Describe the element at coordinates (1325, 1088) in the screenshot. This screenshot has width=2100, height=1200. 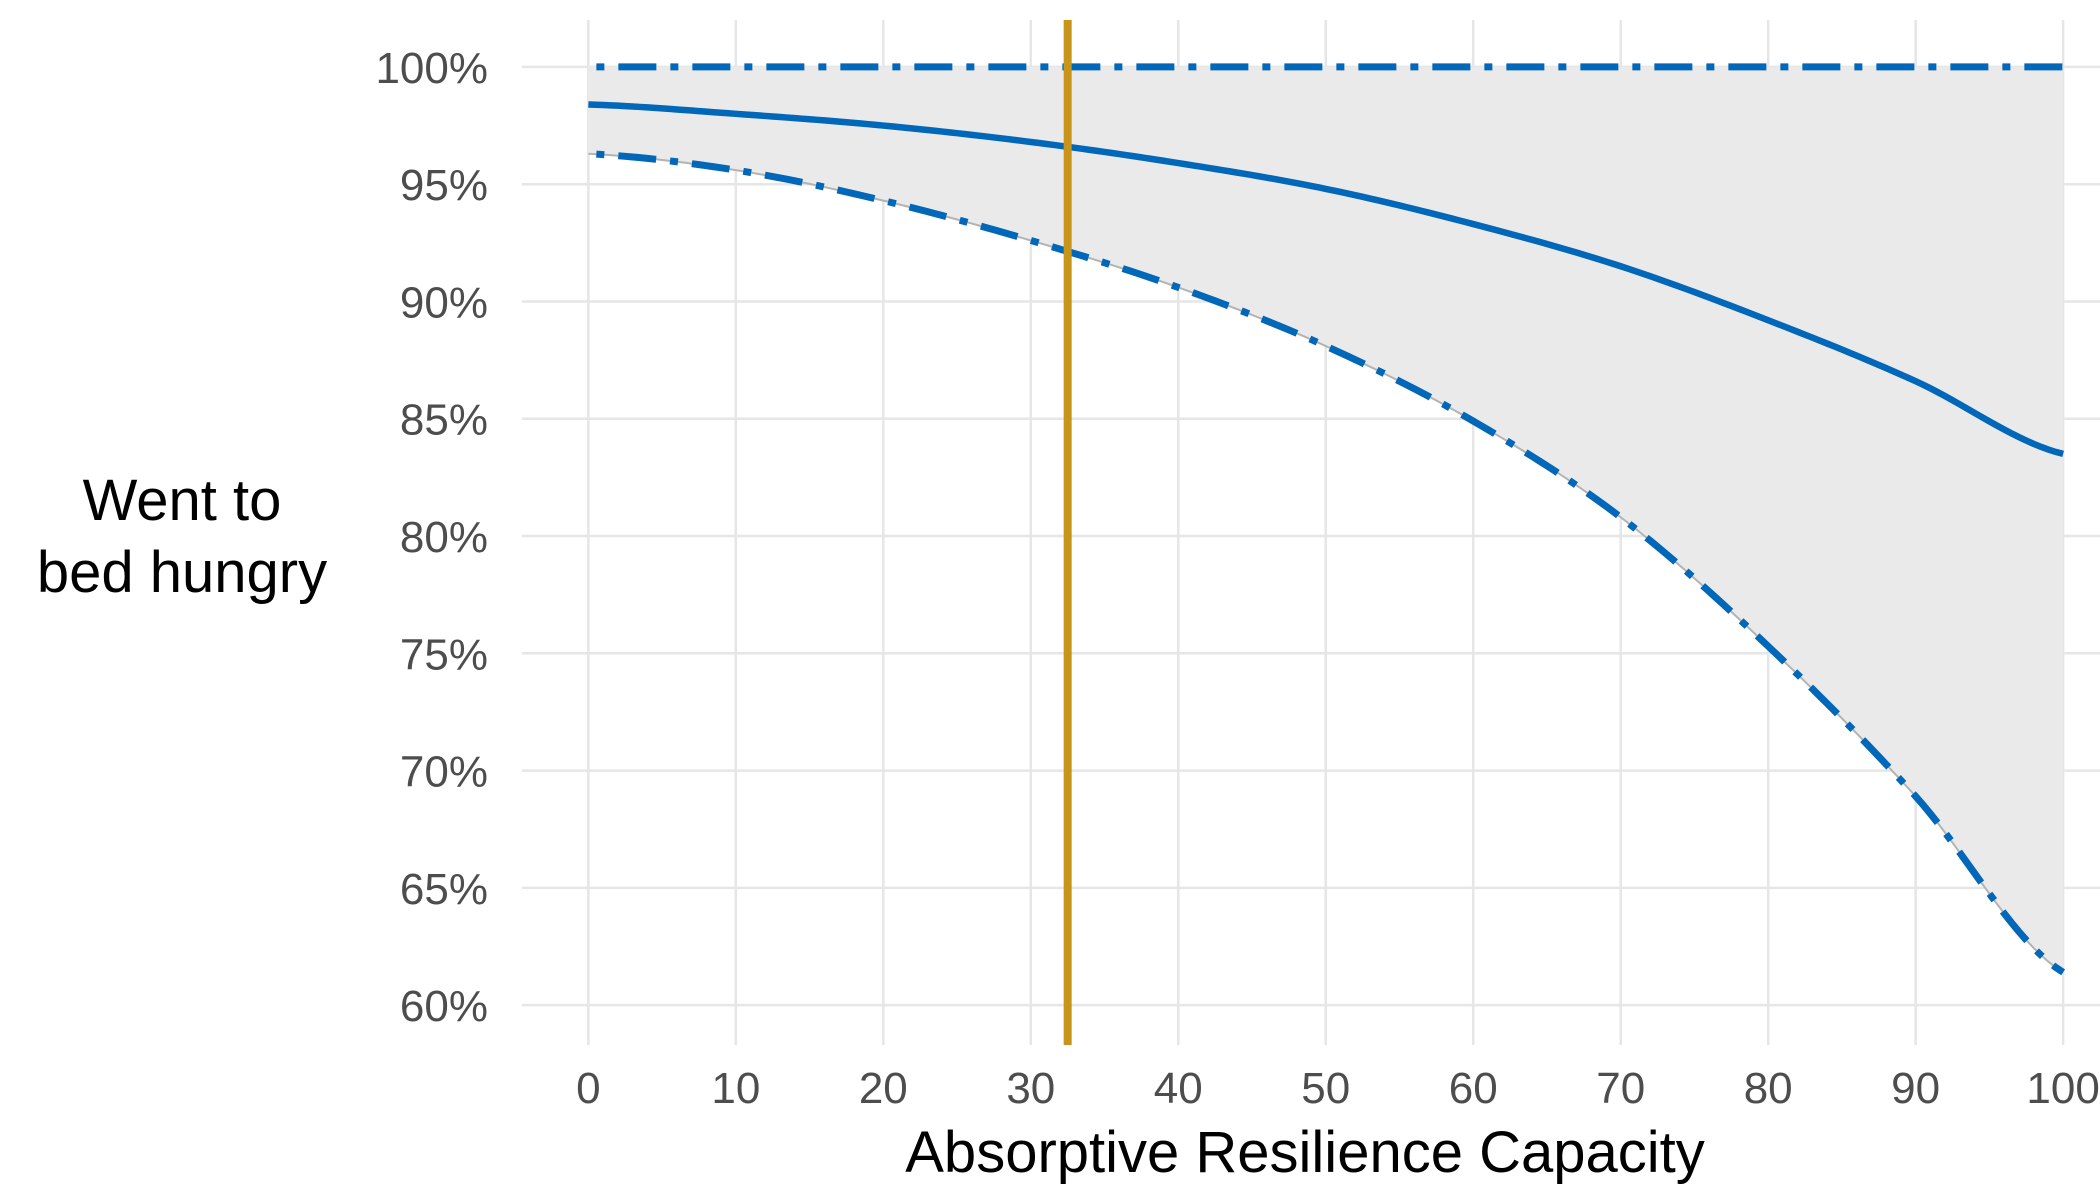
I see `x-tick-label: 50` at that location.